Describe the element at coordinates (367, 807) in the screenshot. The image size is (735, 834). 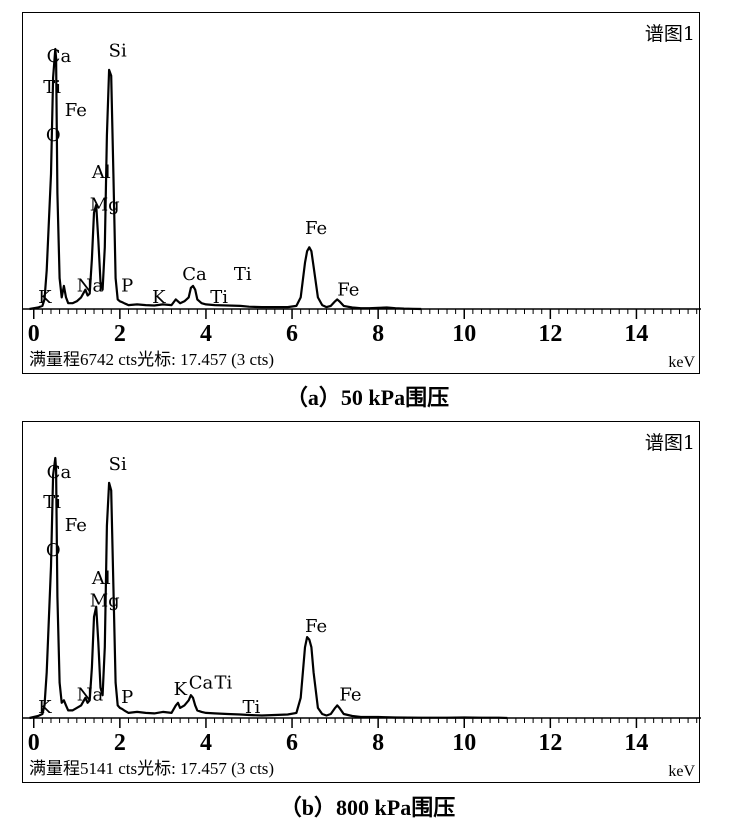
I see `figure-caption-b: （b）800 kPa围压` at that location.